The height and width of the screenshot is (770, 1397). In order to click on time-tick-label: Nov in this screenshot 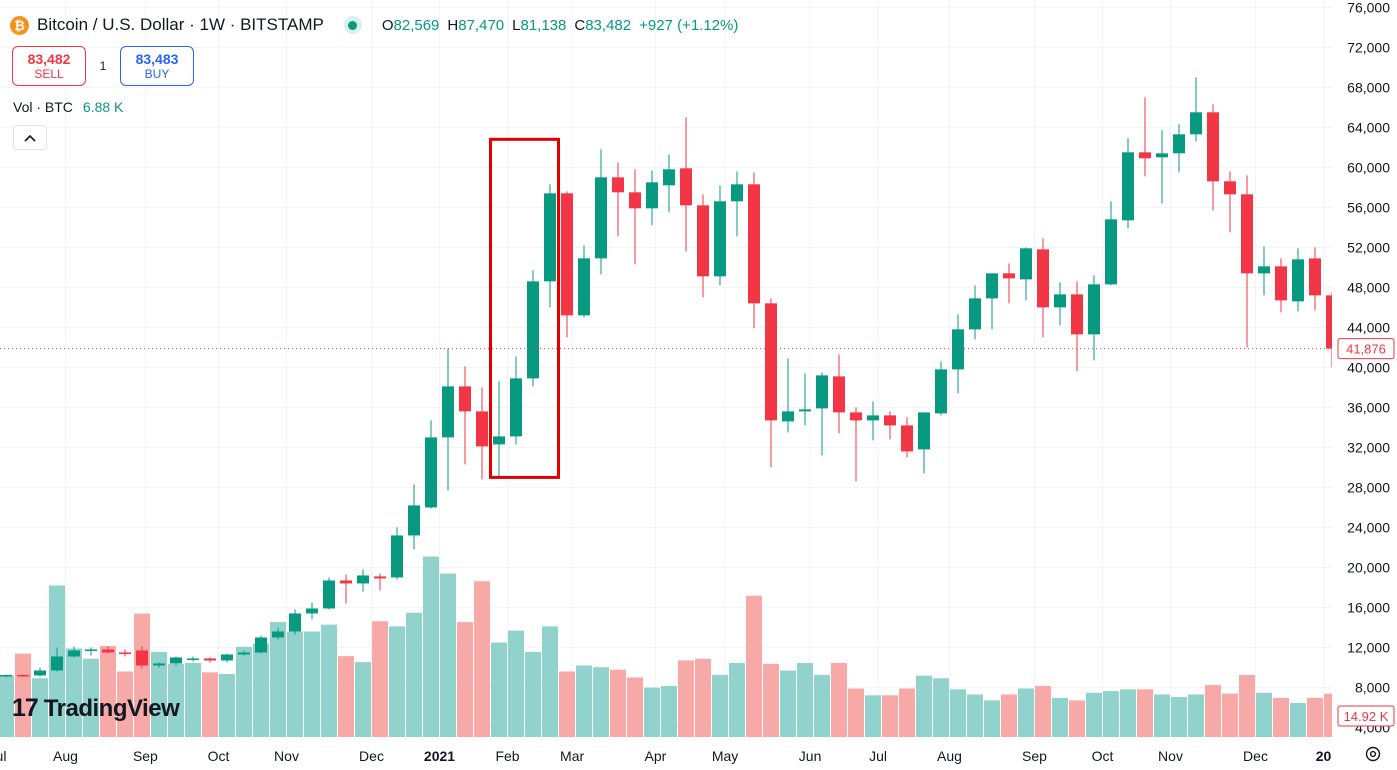, I will do `click(1170, 756)`.